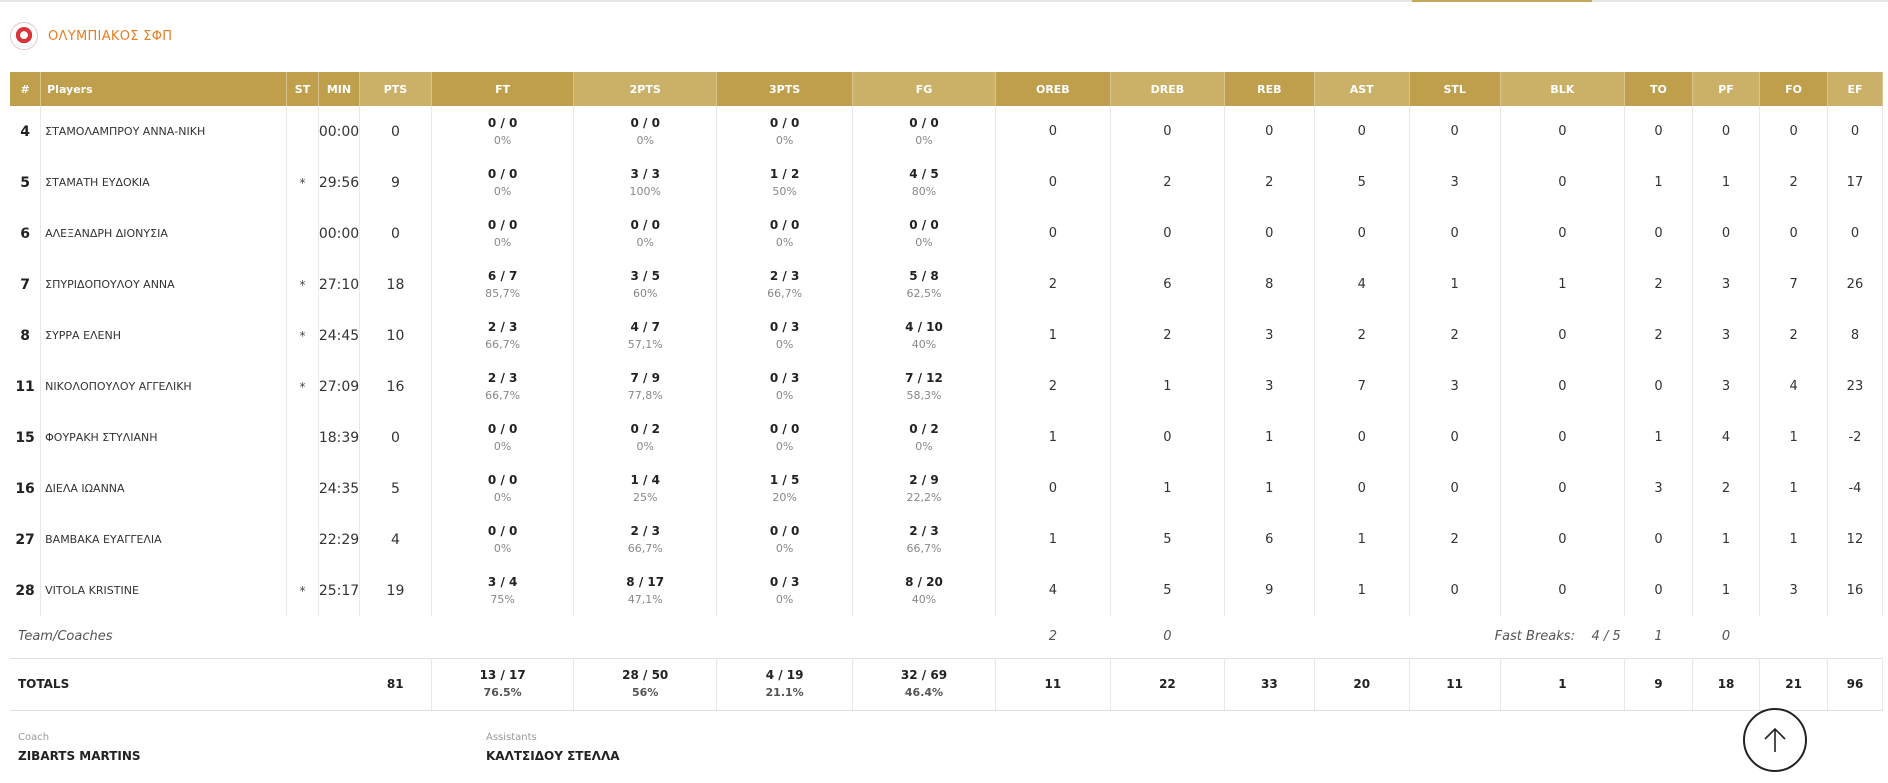  Describe the element at coordinates (1053, 437) in the screenshot. I see `oreb: 1` at that location.